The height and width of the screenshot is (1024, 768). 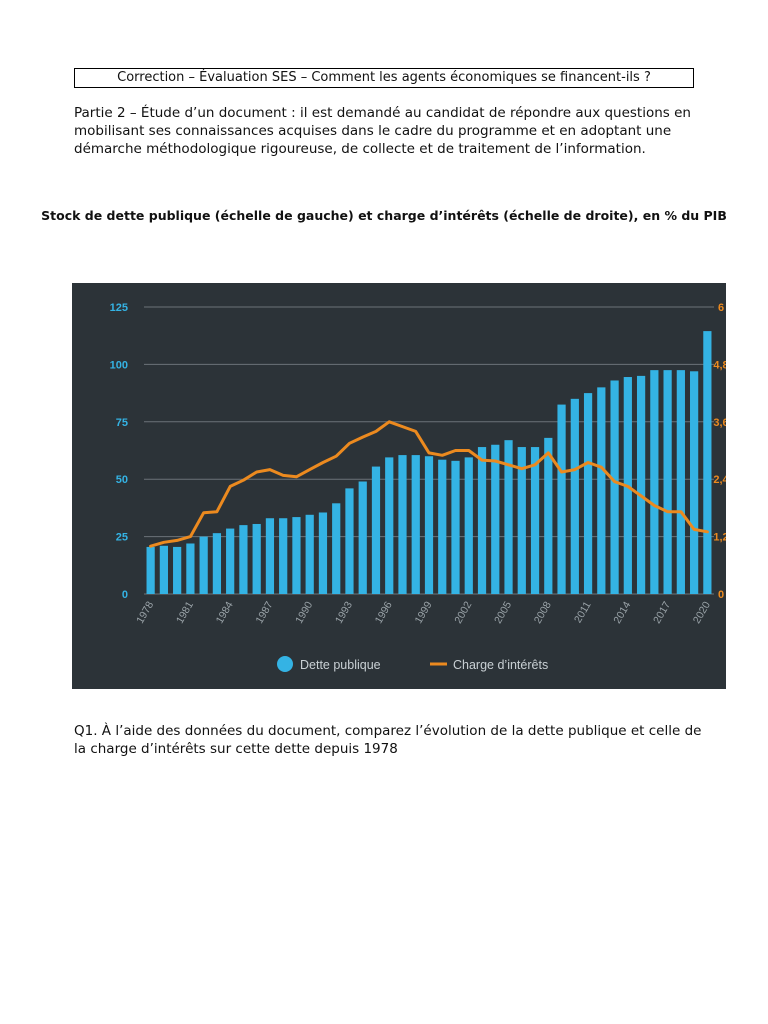 What do you see at coordinates (304, 612) in the screenshot?
I see `x-tick-label: 1990` at bounding box center [304, 612].